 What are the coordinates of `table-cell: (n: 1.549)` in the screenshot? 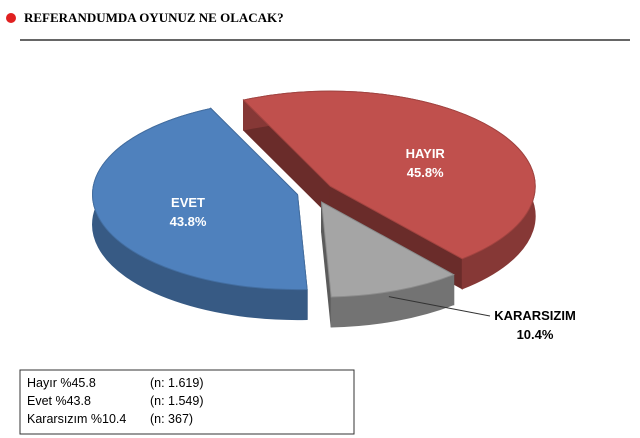 It's located at (177, 401).